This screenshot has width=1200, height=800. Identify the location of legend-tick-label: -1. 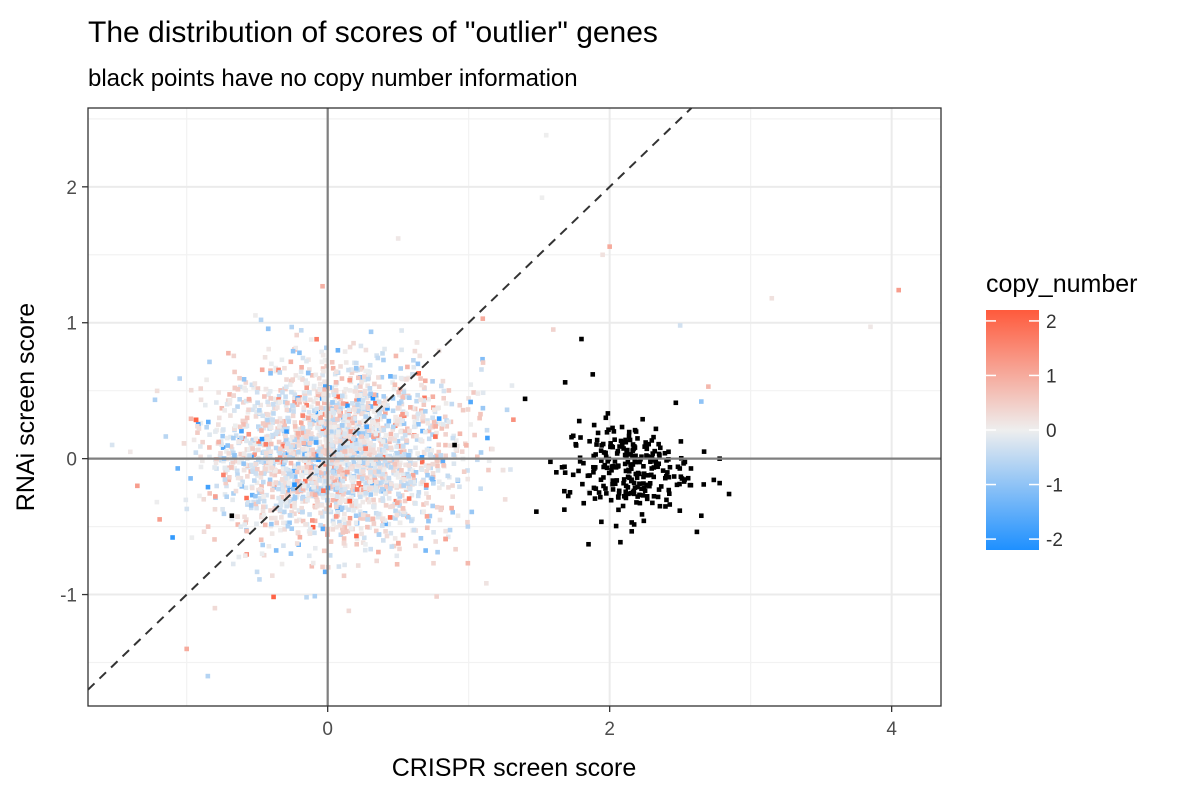
(1054, 486).